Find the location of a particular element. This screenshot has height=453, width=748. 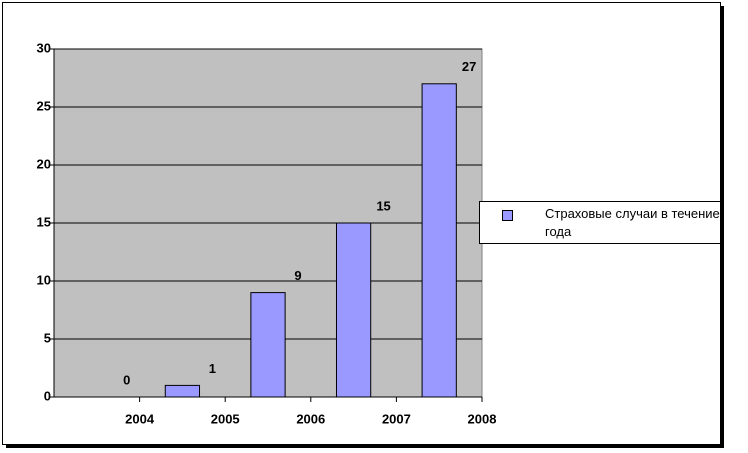

data-label: 27 is located at coordinates (469, 66).